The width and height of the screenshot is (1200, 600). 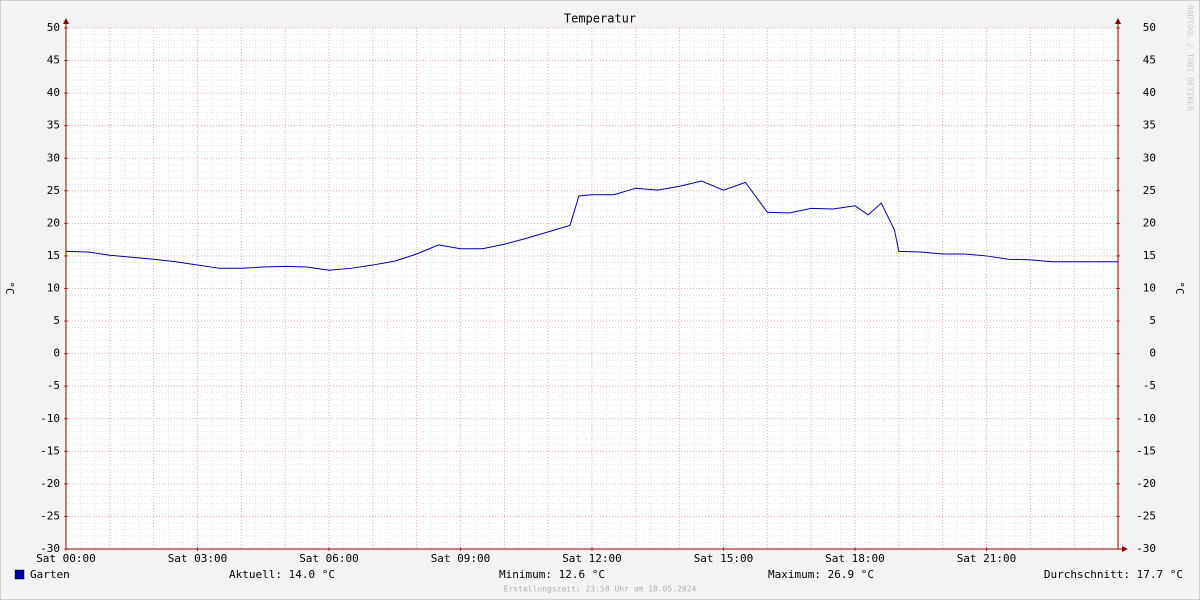 I want to click on legend-stat: Maximum: 26.9 °C, so click(x=821, y=574).